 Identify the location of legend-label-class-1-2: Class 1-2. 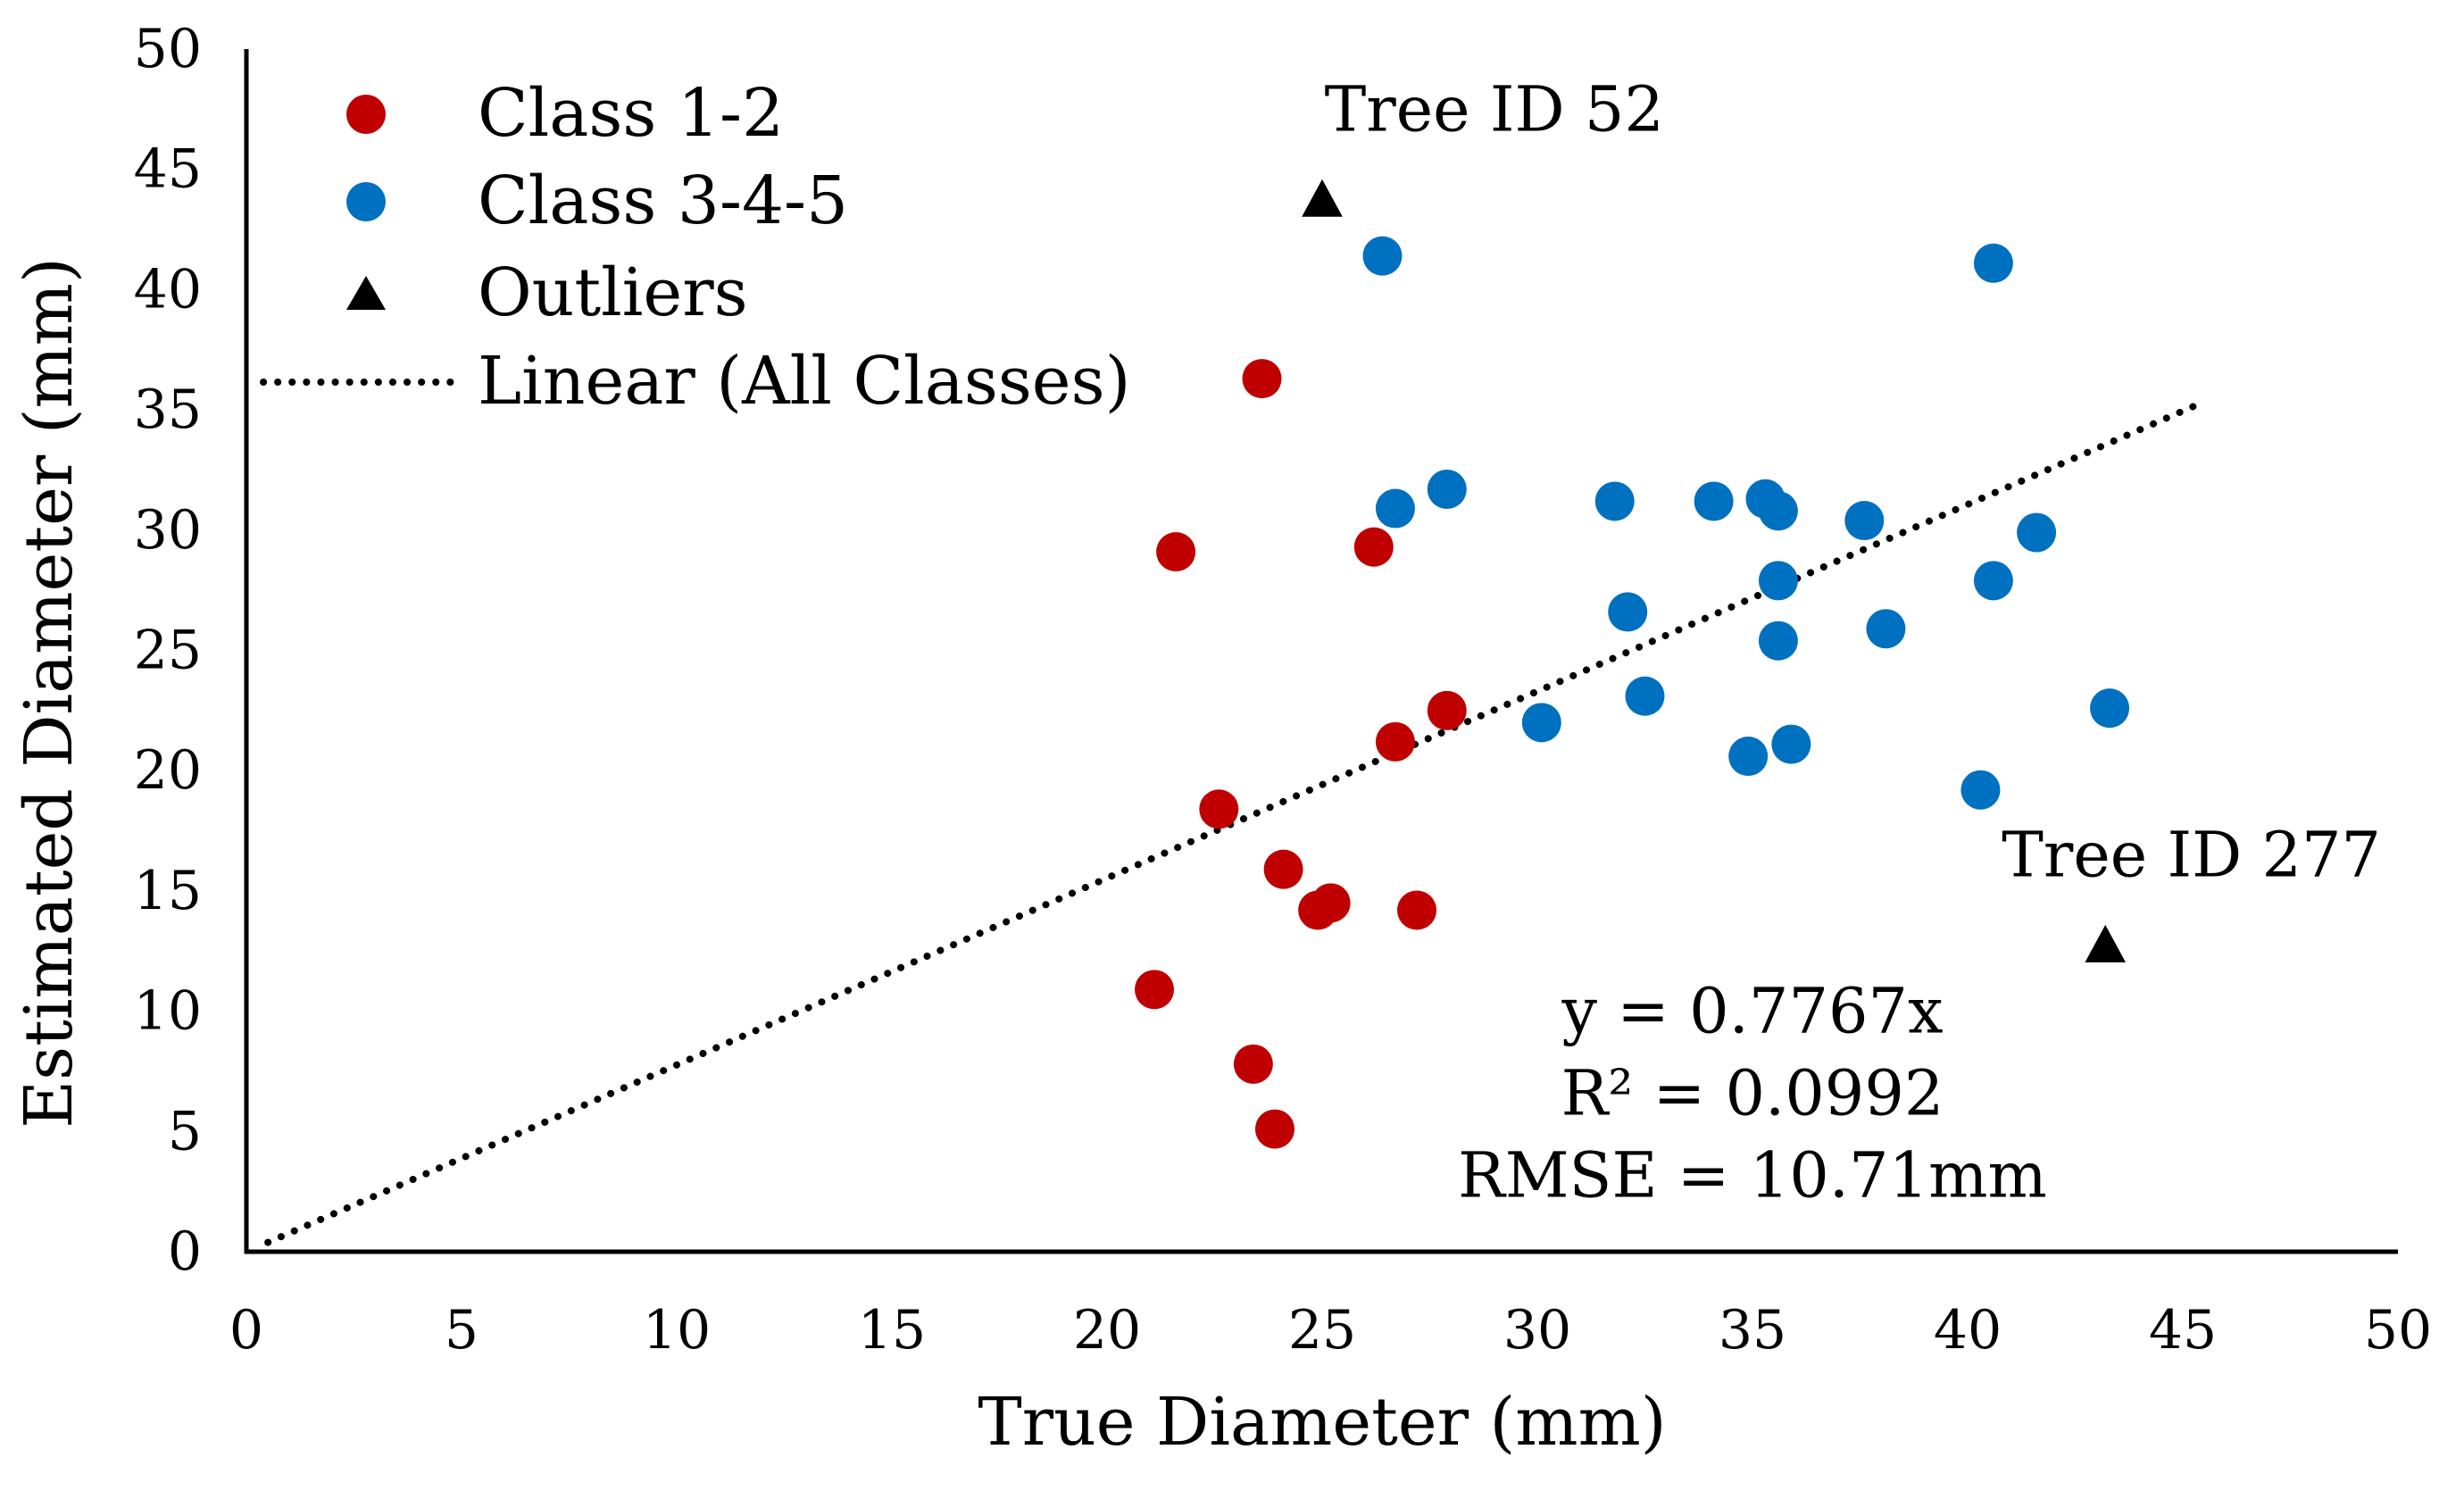
(631, 114).